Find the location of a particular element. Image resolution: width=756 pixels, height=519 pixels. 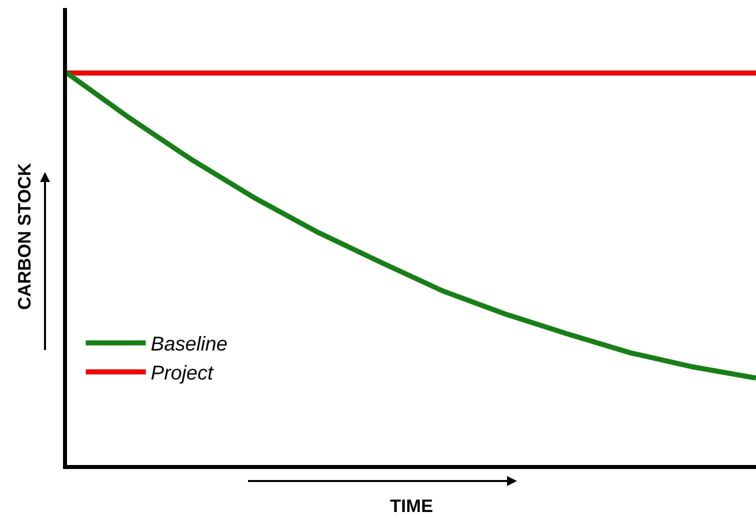

y-axis-title: CARBON STOCK is located at coordinates (24, 236).